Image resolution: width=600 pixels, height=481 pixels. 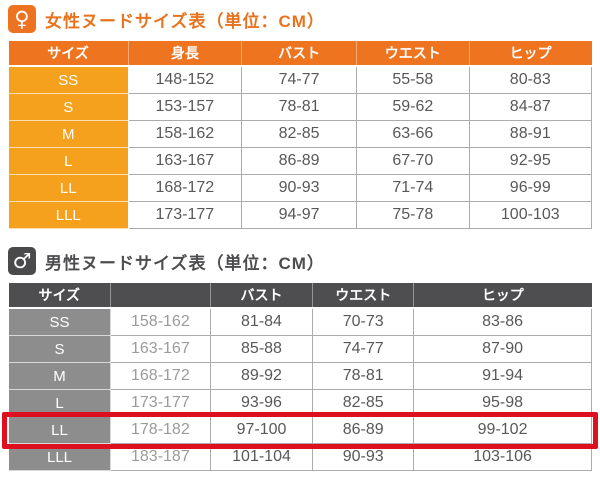 I want to click on table-row: LLL 173-177 94-97 75-78 100-103, so click(x=300, y=215).